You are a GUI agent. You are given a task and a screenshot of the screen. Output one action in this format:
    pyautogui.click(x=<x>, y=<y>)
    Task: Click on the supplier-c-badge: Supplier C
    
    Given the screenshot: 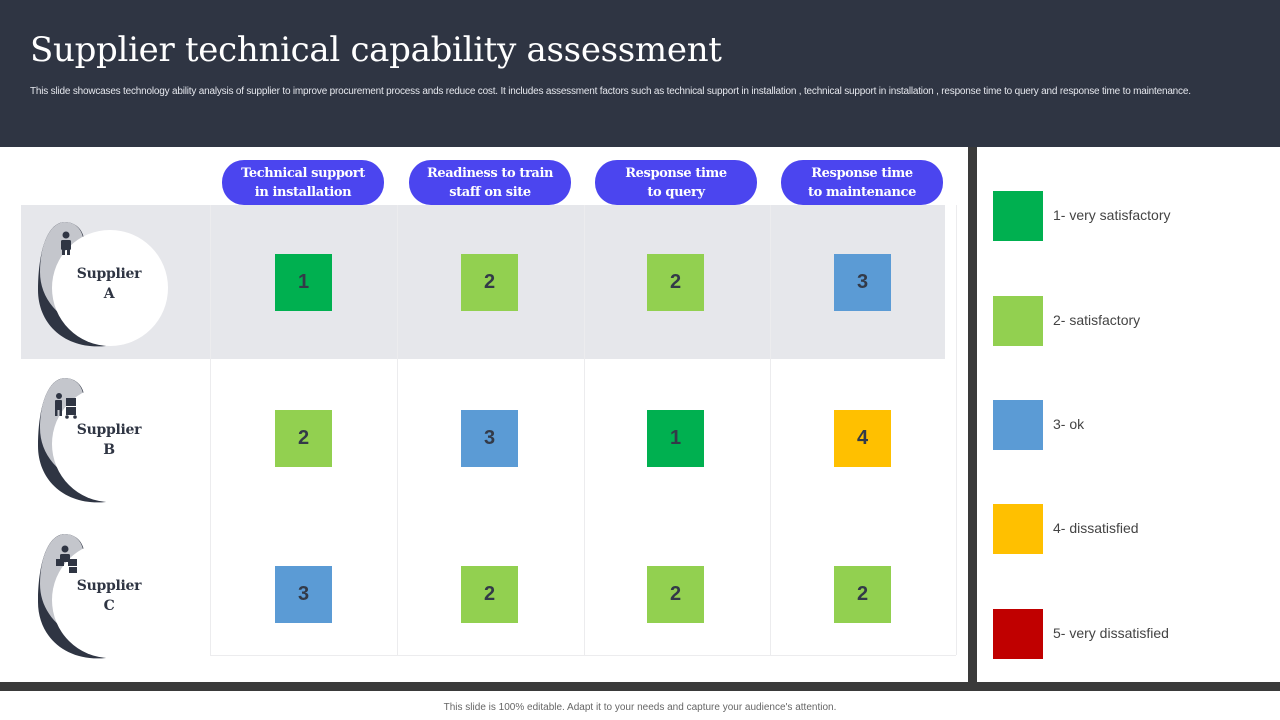 What is the action you would take?
    pyautogui.click(x=104, y=597)
    